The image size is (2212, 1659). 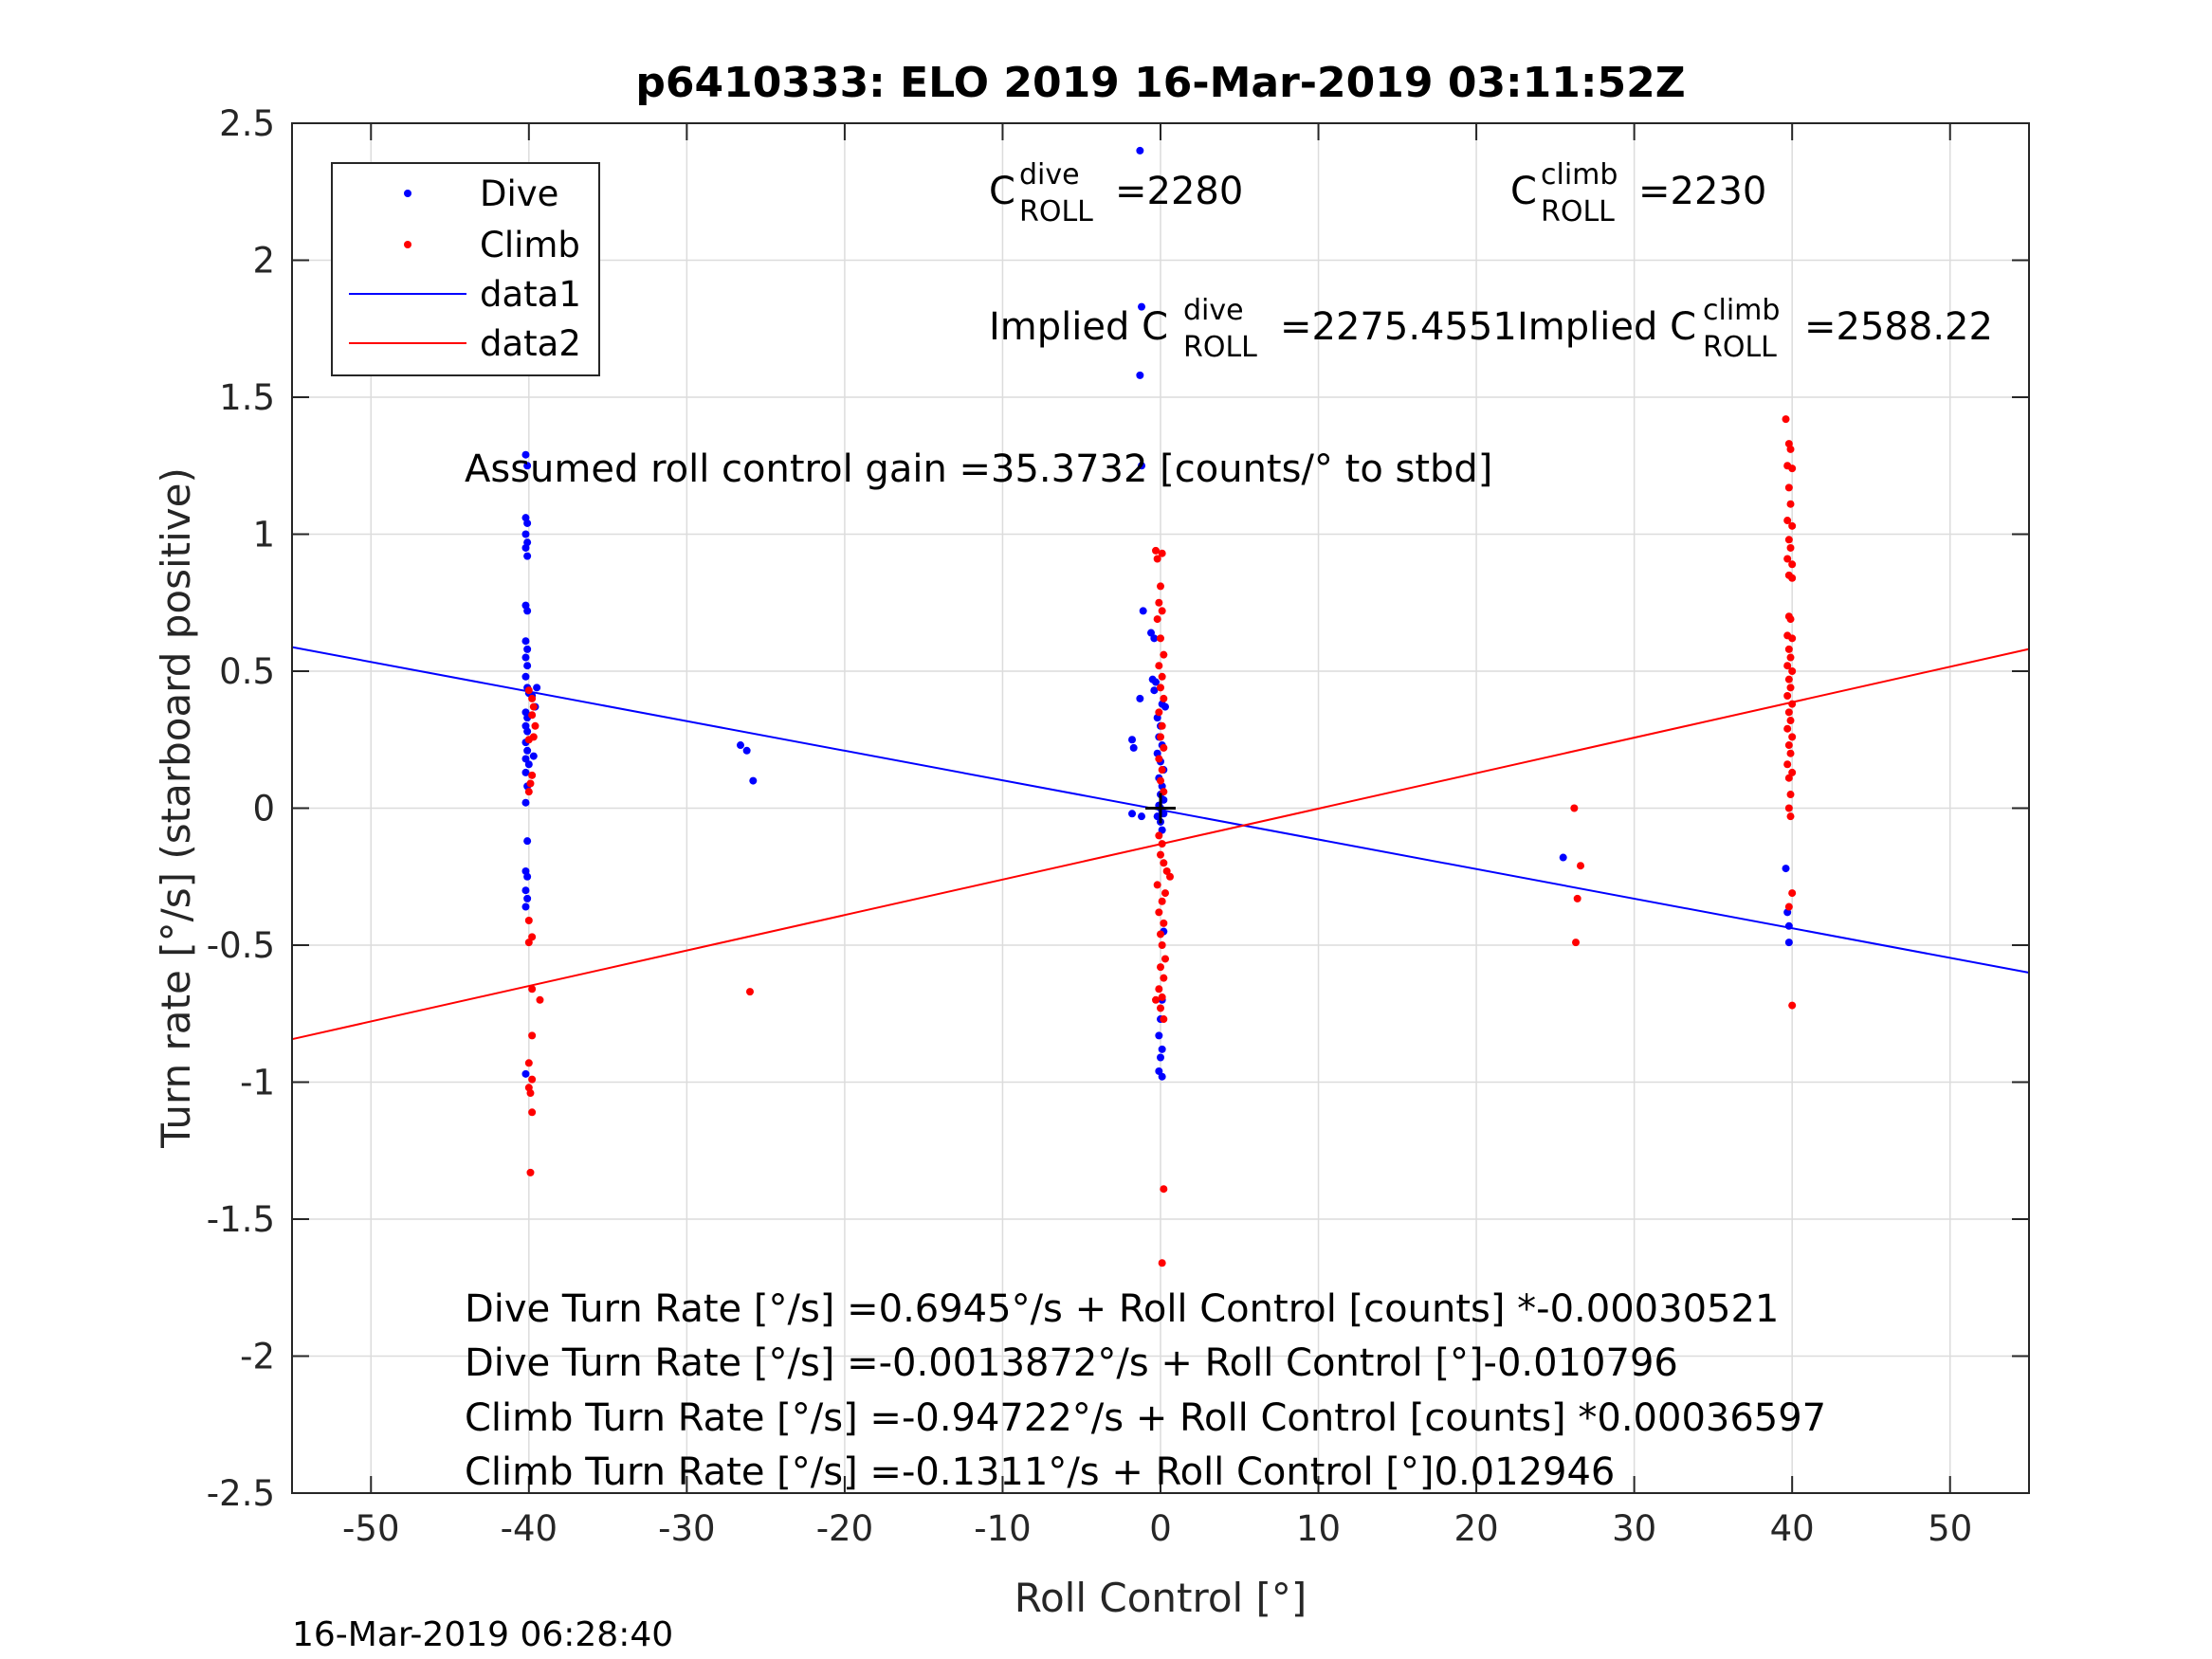 What do you see at coordinates (247, 671) in the screenshot?
I see `y-tick-label: 0.5` at bounding box center [247, 671].